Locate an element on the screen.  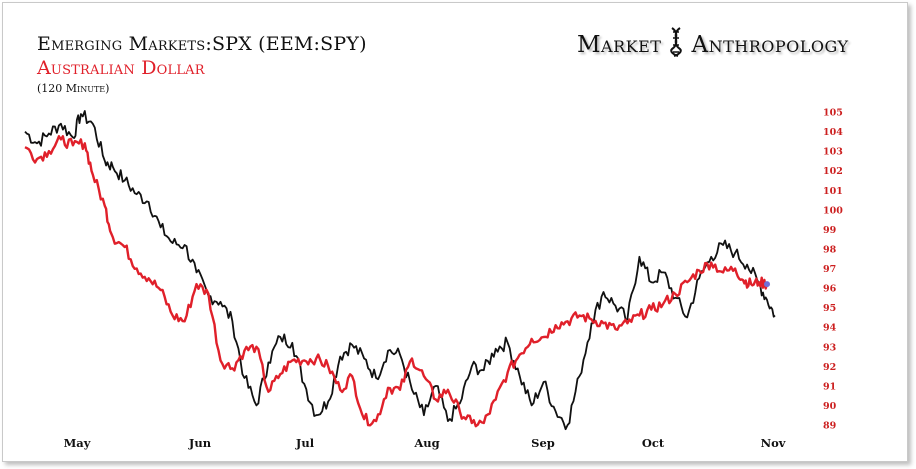
y-tick-label: 89 is located at coordinates (830, 426).